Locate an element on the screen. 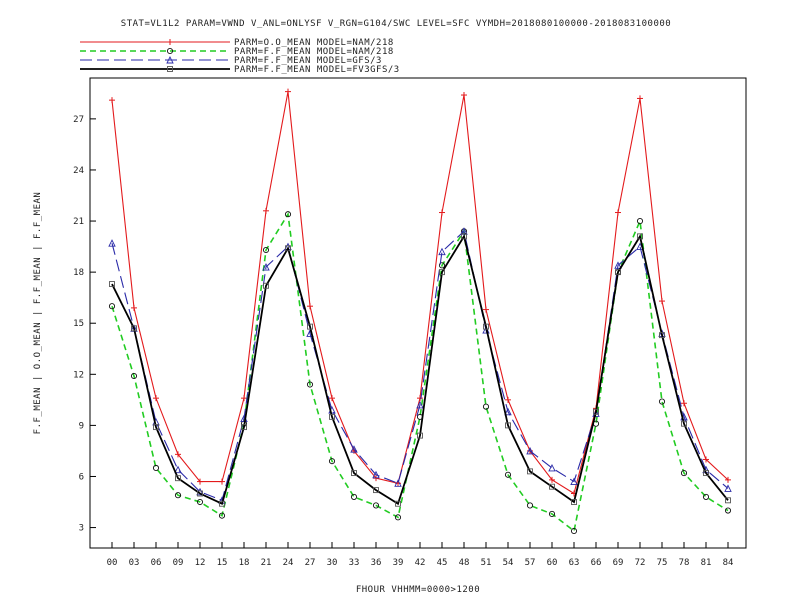 This screenshot has width=792, height=612. x-tick-label: 18 is located at coordinates (244, 563).